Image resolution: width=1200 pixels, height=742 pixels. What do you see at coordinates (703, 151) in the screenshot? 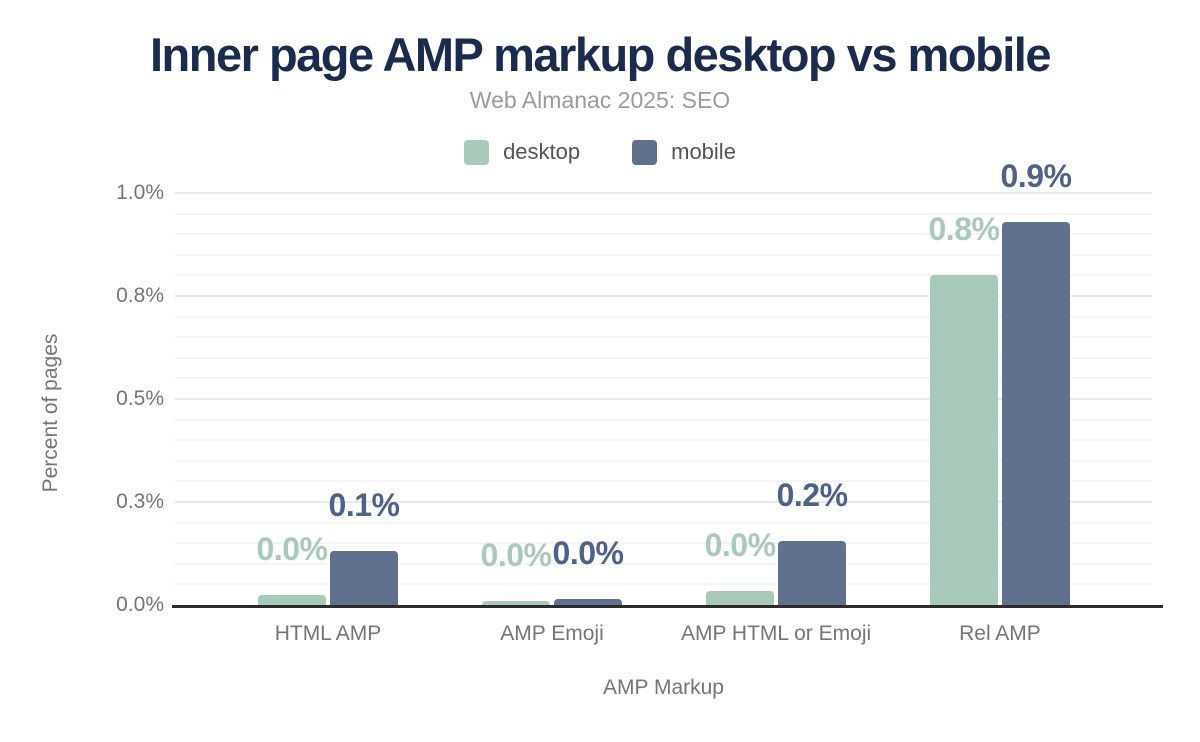
I see `mobile-legend-label: mobile` at bounding box center [703, 151].